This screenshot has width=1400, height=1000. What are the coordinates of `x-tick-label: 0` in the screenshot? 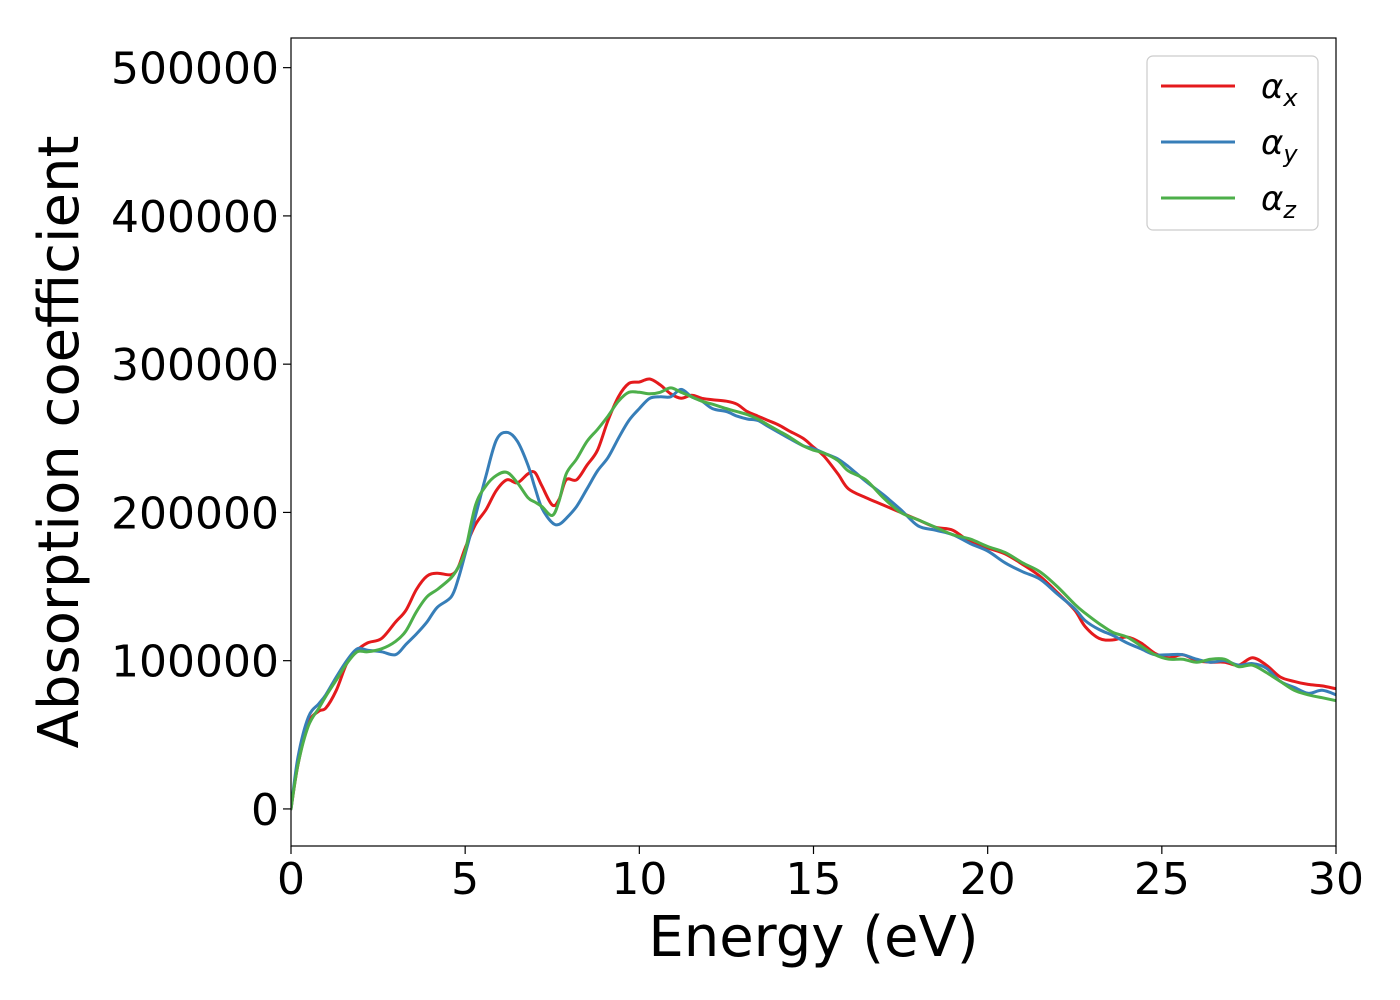 It's located at (291, 879).